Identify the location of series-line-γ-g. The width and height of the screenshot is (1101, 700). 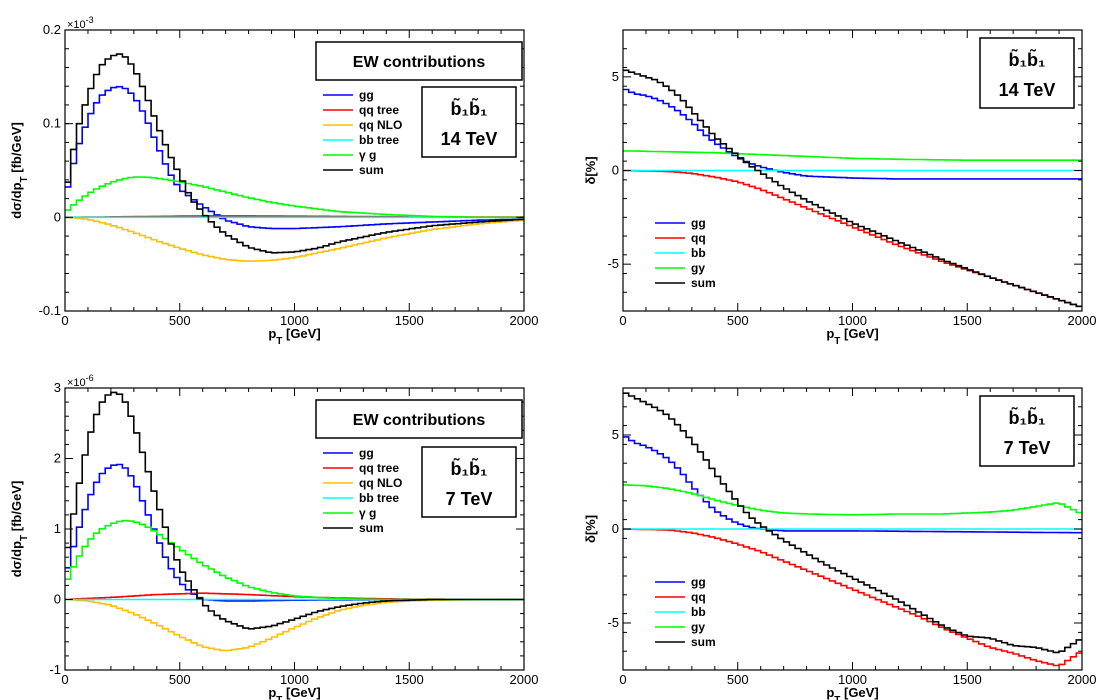
(294, 197).